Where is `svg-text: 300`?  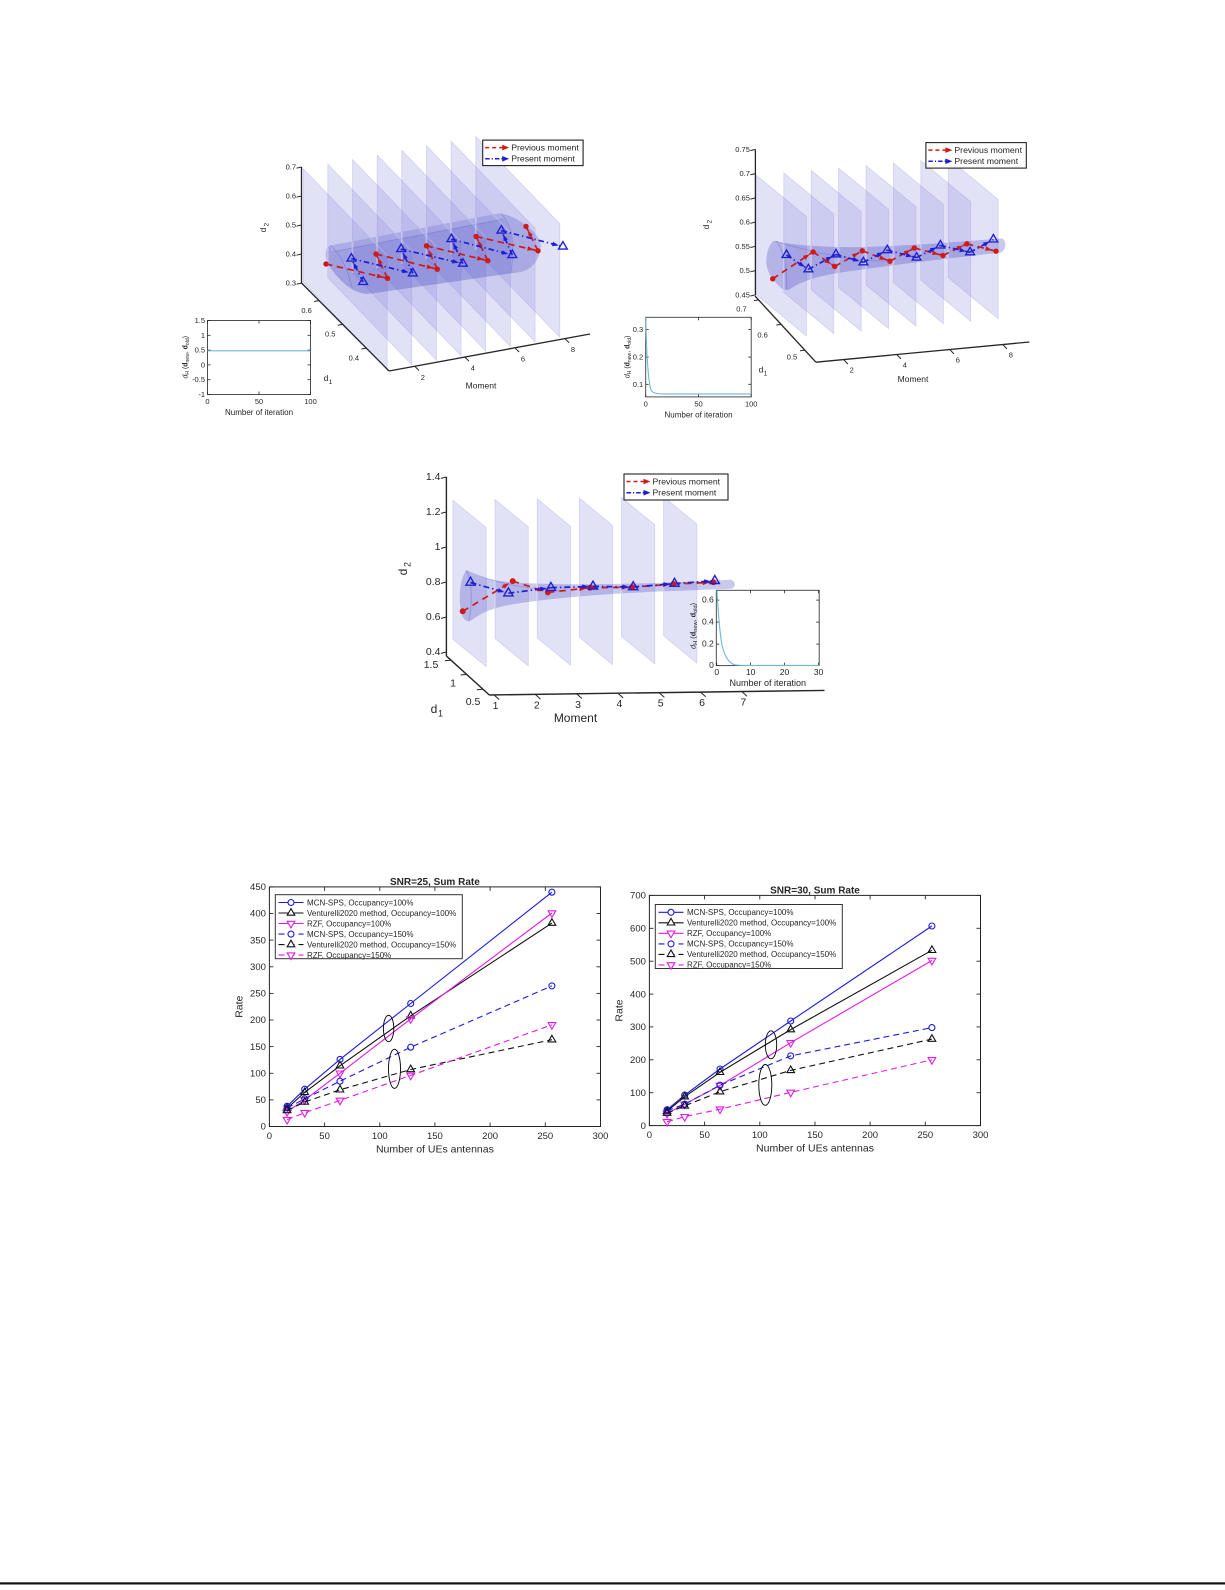
svg-text: 300 is located at coordinates (601, 1136).